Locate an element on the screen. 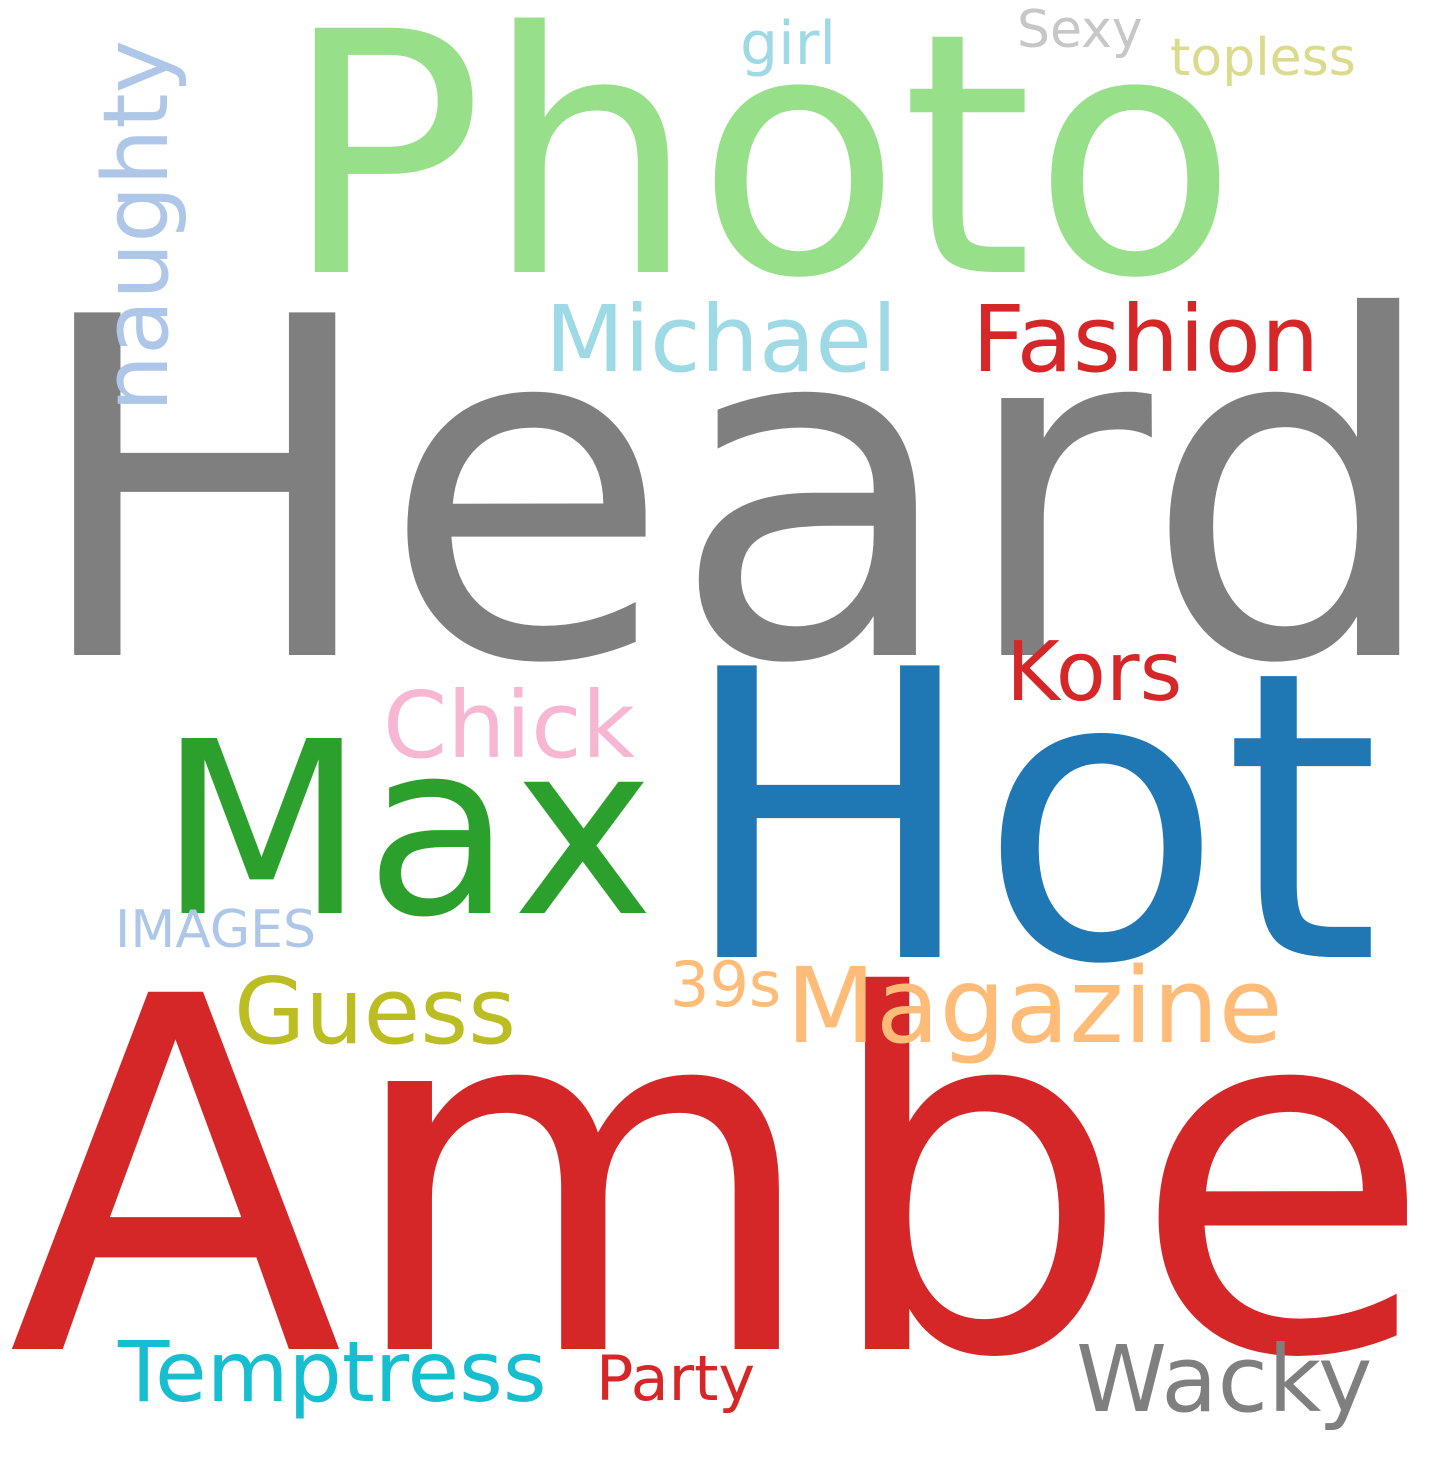 The height and width of the screenshot is (1465, 1440). word-naughty: naughty is located at coordinates (136, 226).